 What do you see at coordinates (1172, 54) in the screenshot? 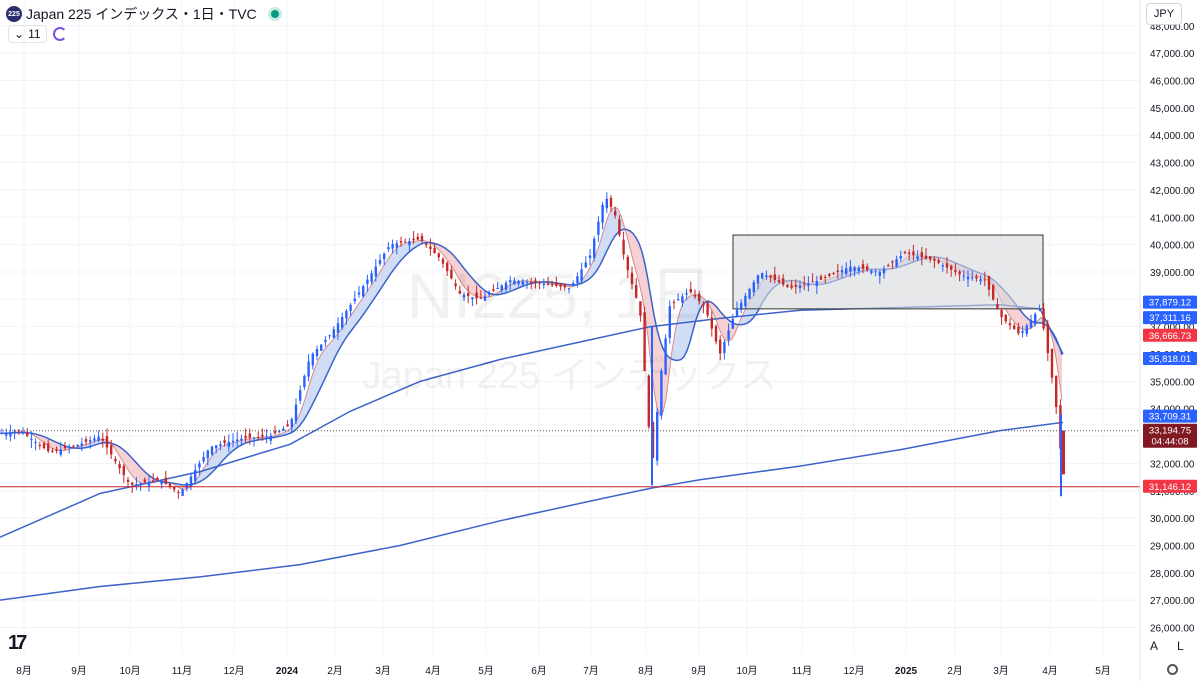
I see `price-axis-label: 47,000.00` at bounding box center [1172, 54].